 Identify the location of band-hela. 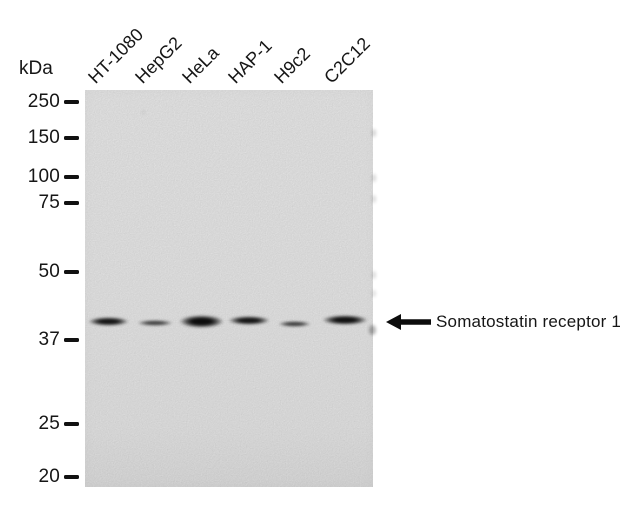
(201, 321).